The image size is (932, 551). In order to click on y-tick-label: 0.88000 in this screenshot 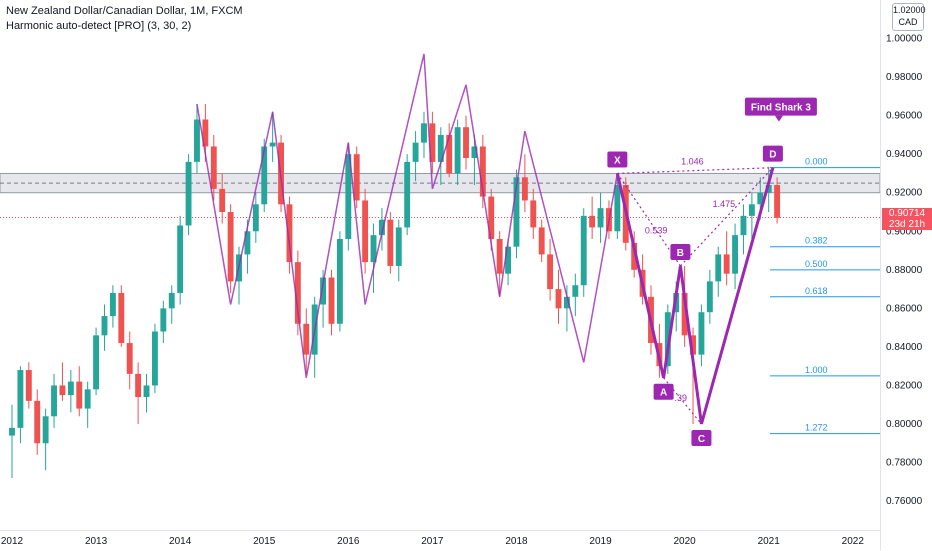, I will do `click(904, 270)`.